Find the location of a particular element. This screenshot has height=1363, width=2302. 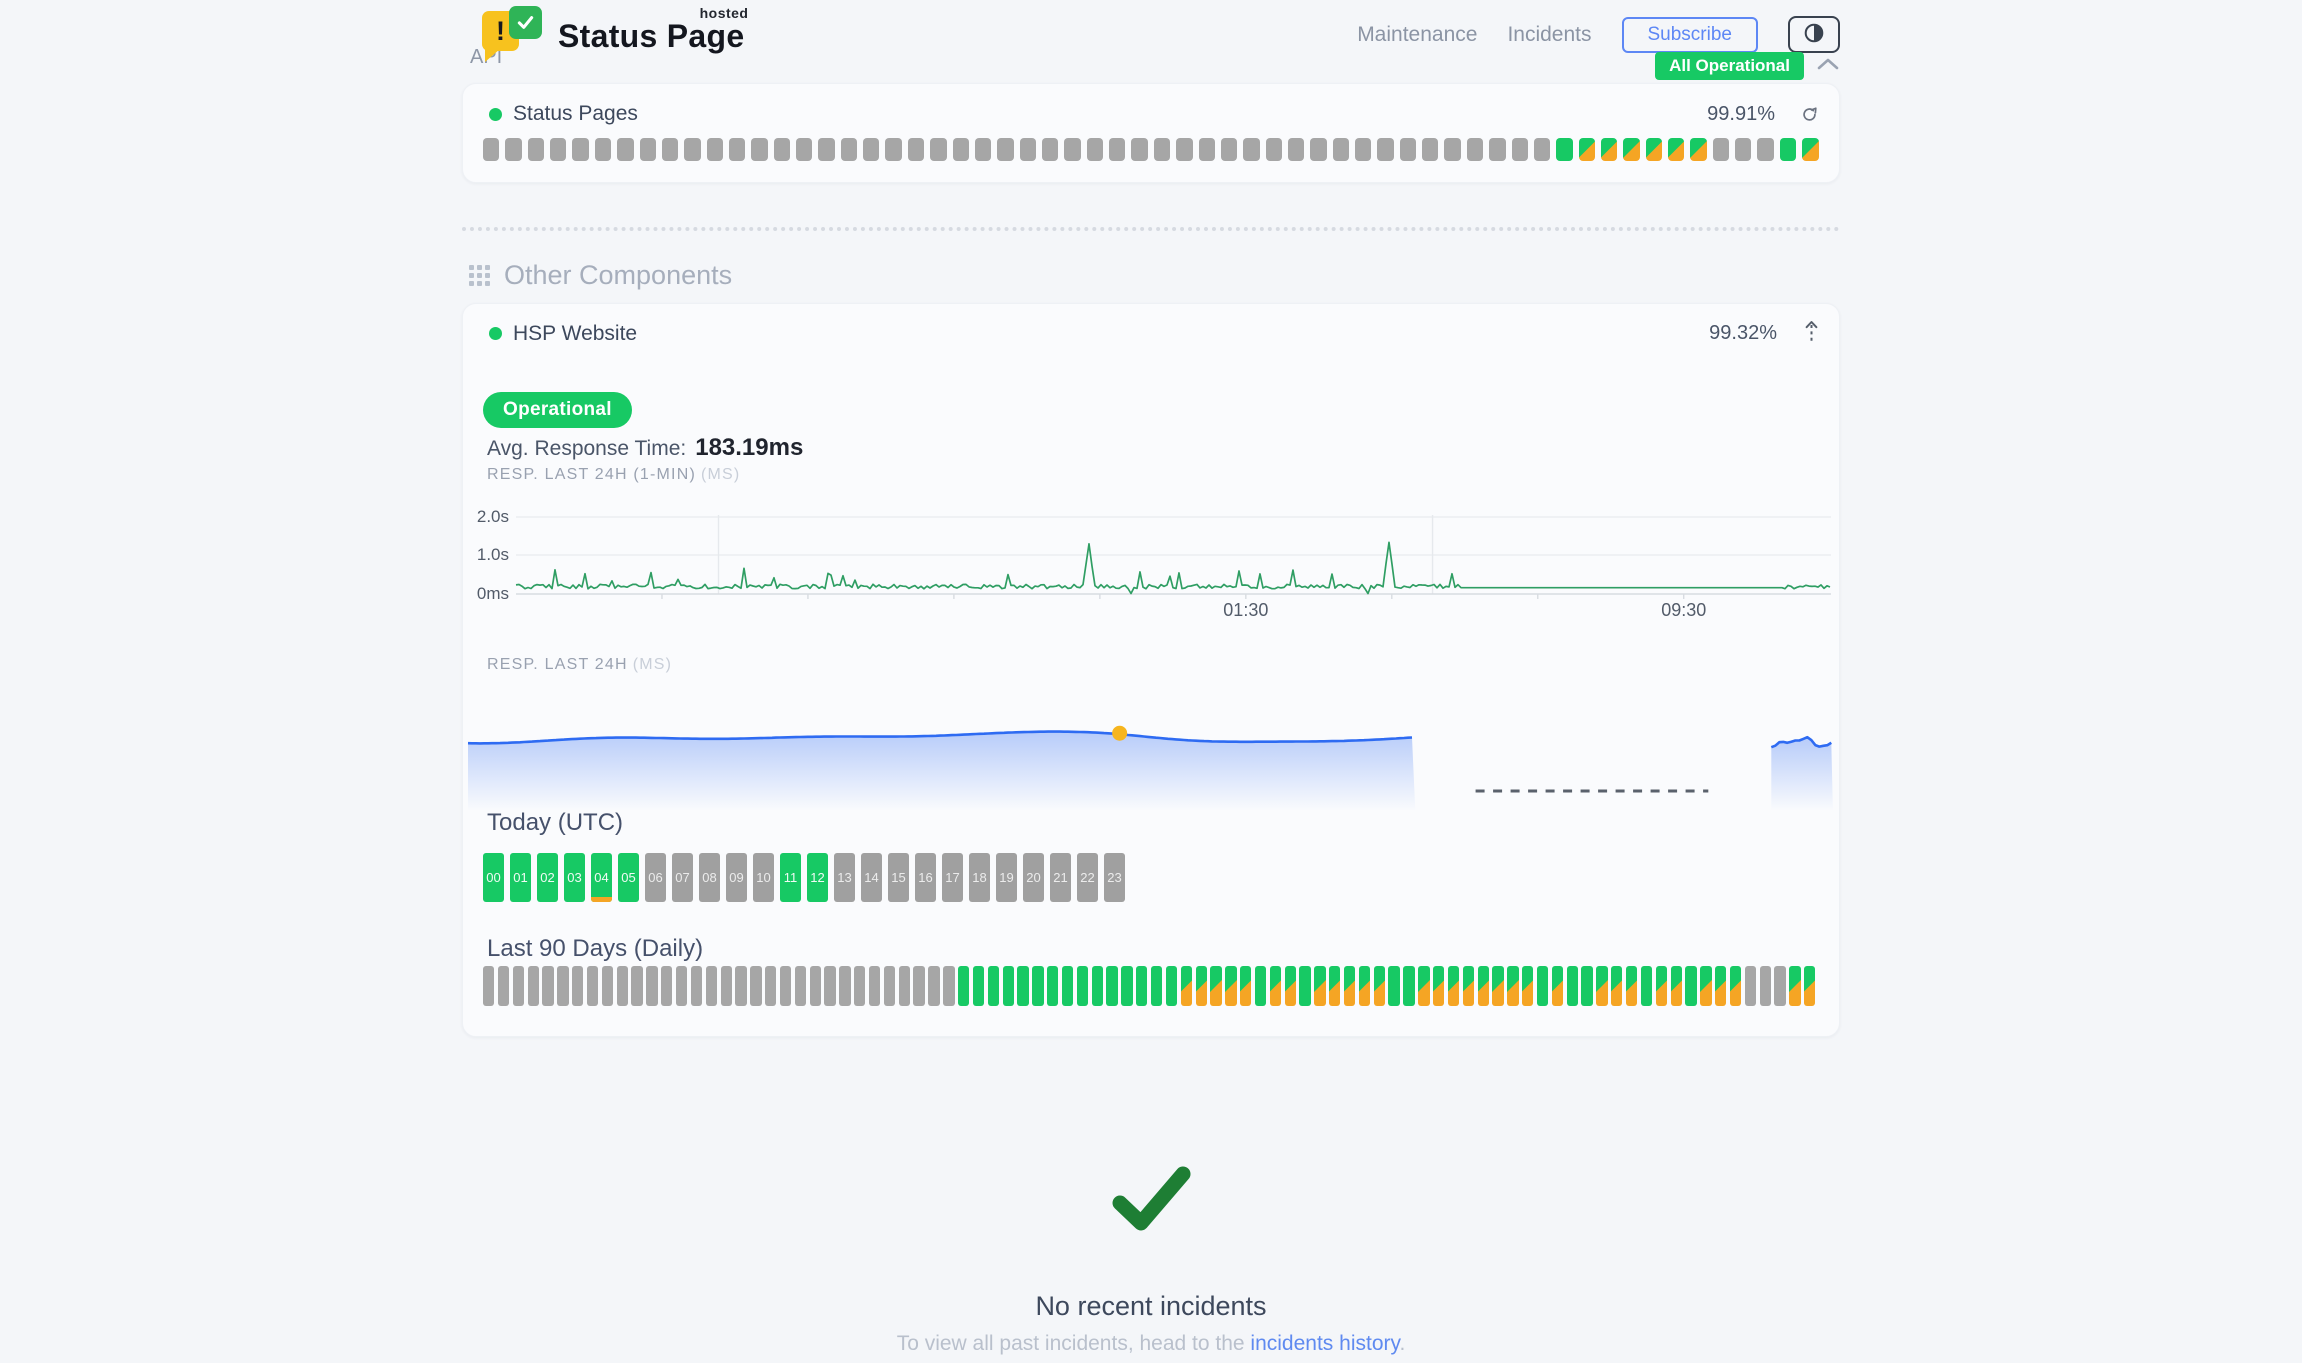

dashed-up-arrow-icon is located at coordinates (1811, 333).